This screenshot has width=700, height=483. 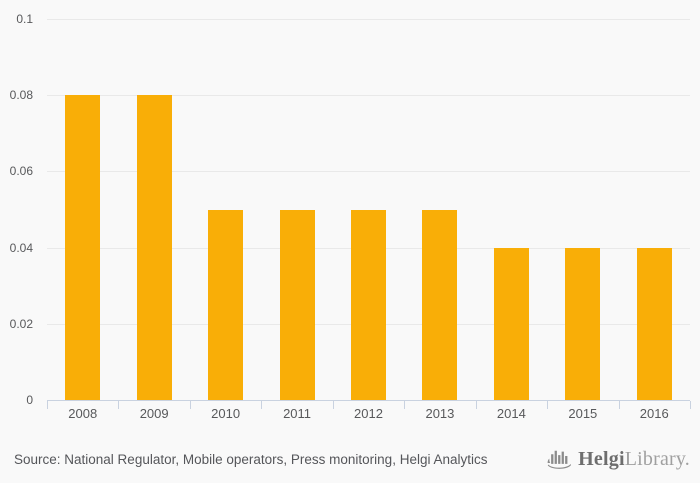 I want to click on logo-text-secondary: Library., so click(x=657, y=459).